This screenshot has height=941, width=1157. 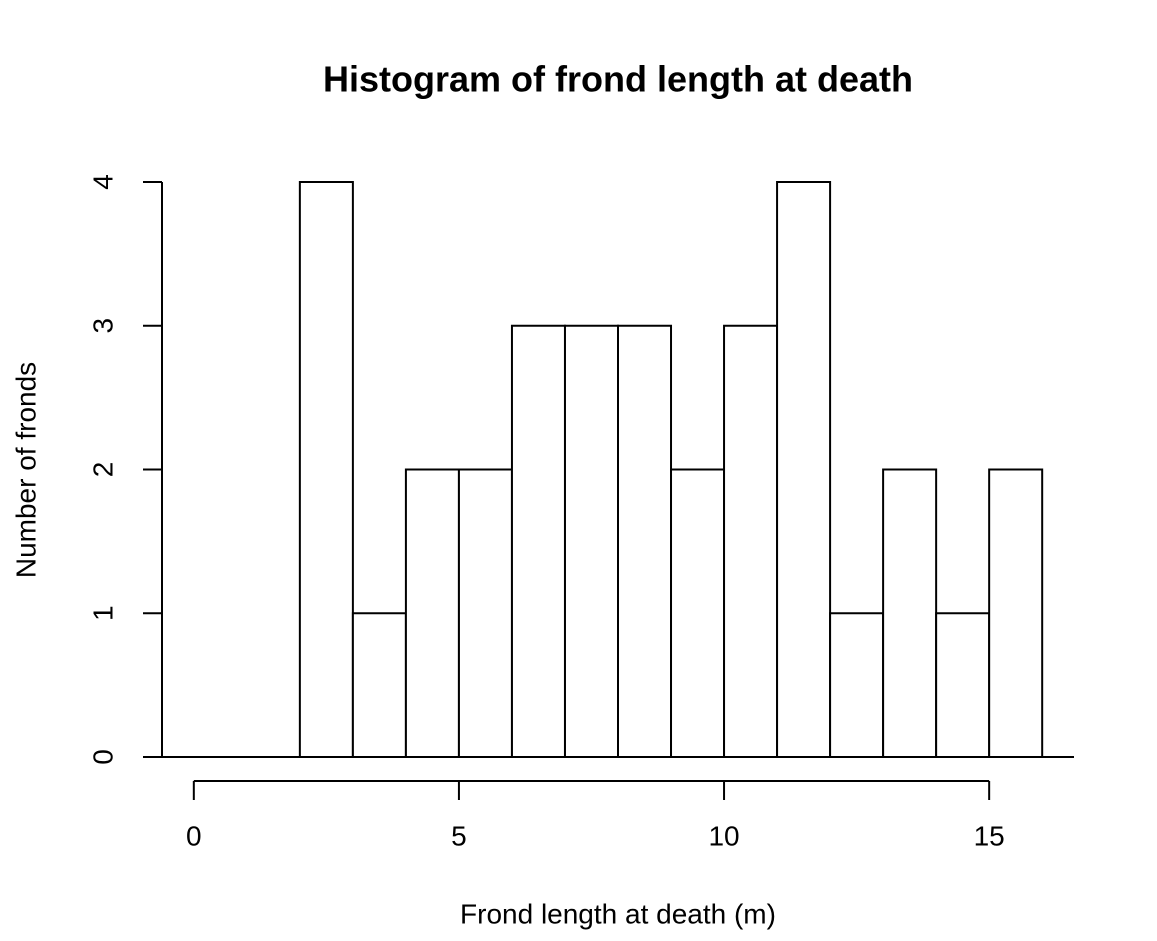 What do you see at coordinates (102, 613) in the screenshot?
I see `y-tick-label: 1` at bounding box center [102, 613].